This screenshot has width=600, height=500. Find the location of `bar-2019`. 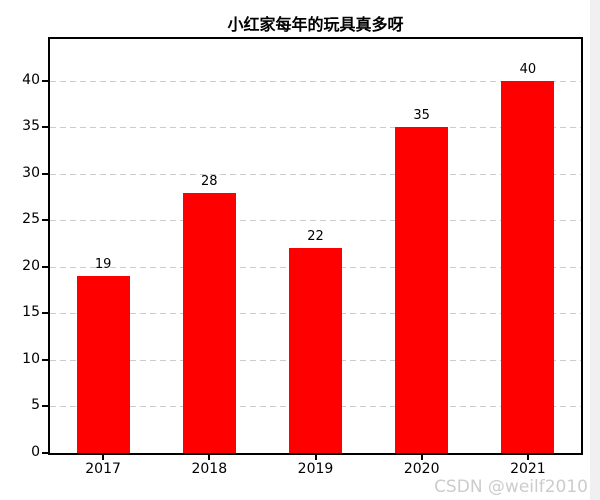

bar-2019 is located at coordinates (315, 350).